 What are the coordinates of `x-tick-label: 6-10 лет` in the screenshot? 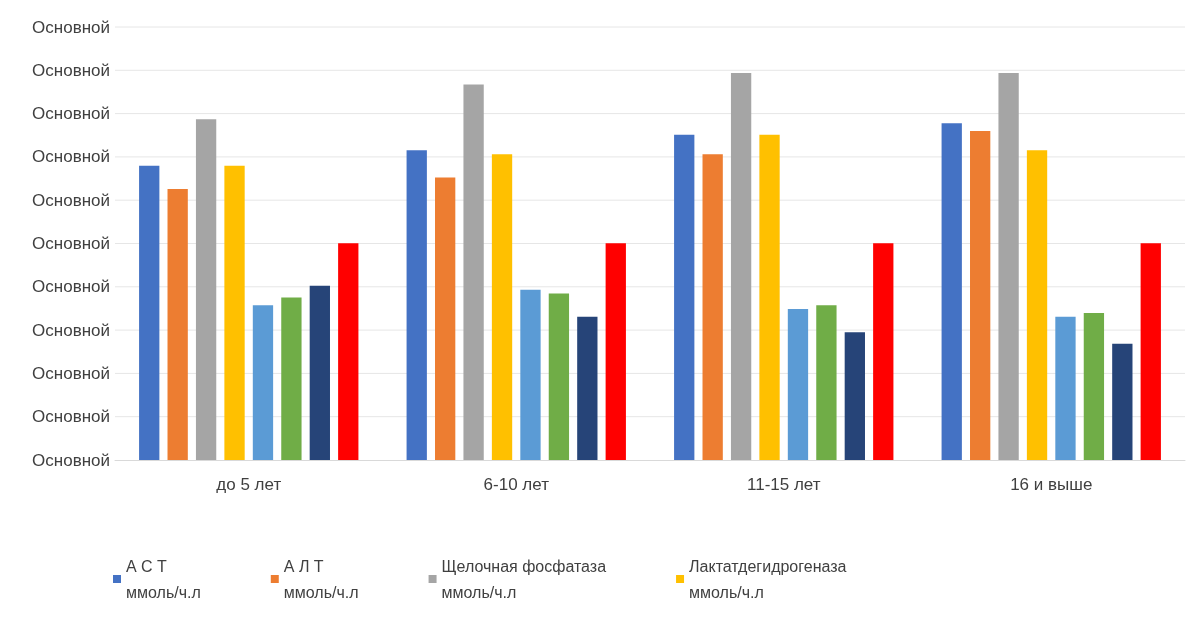 It's located at (516, 484).